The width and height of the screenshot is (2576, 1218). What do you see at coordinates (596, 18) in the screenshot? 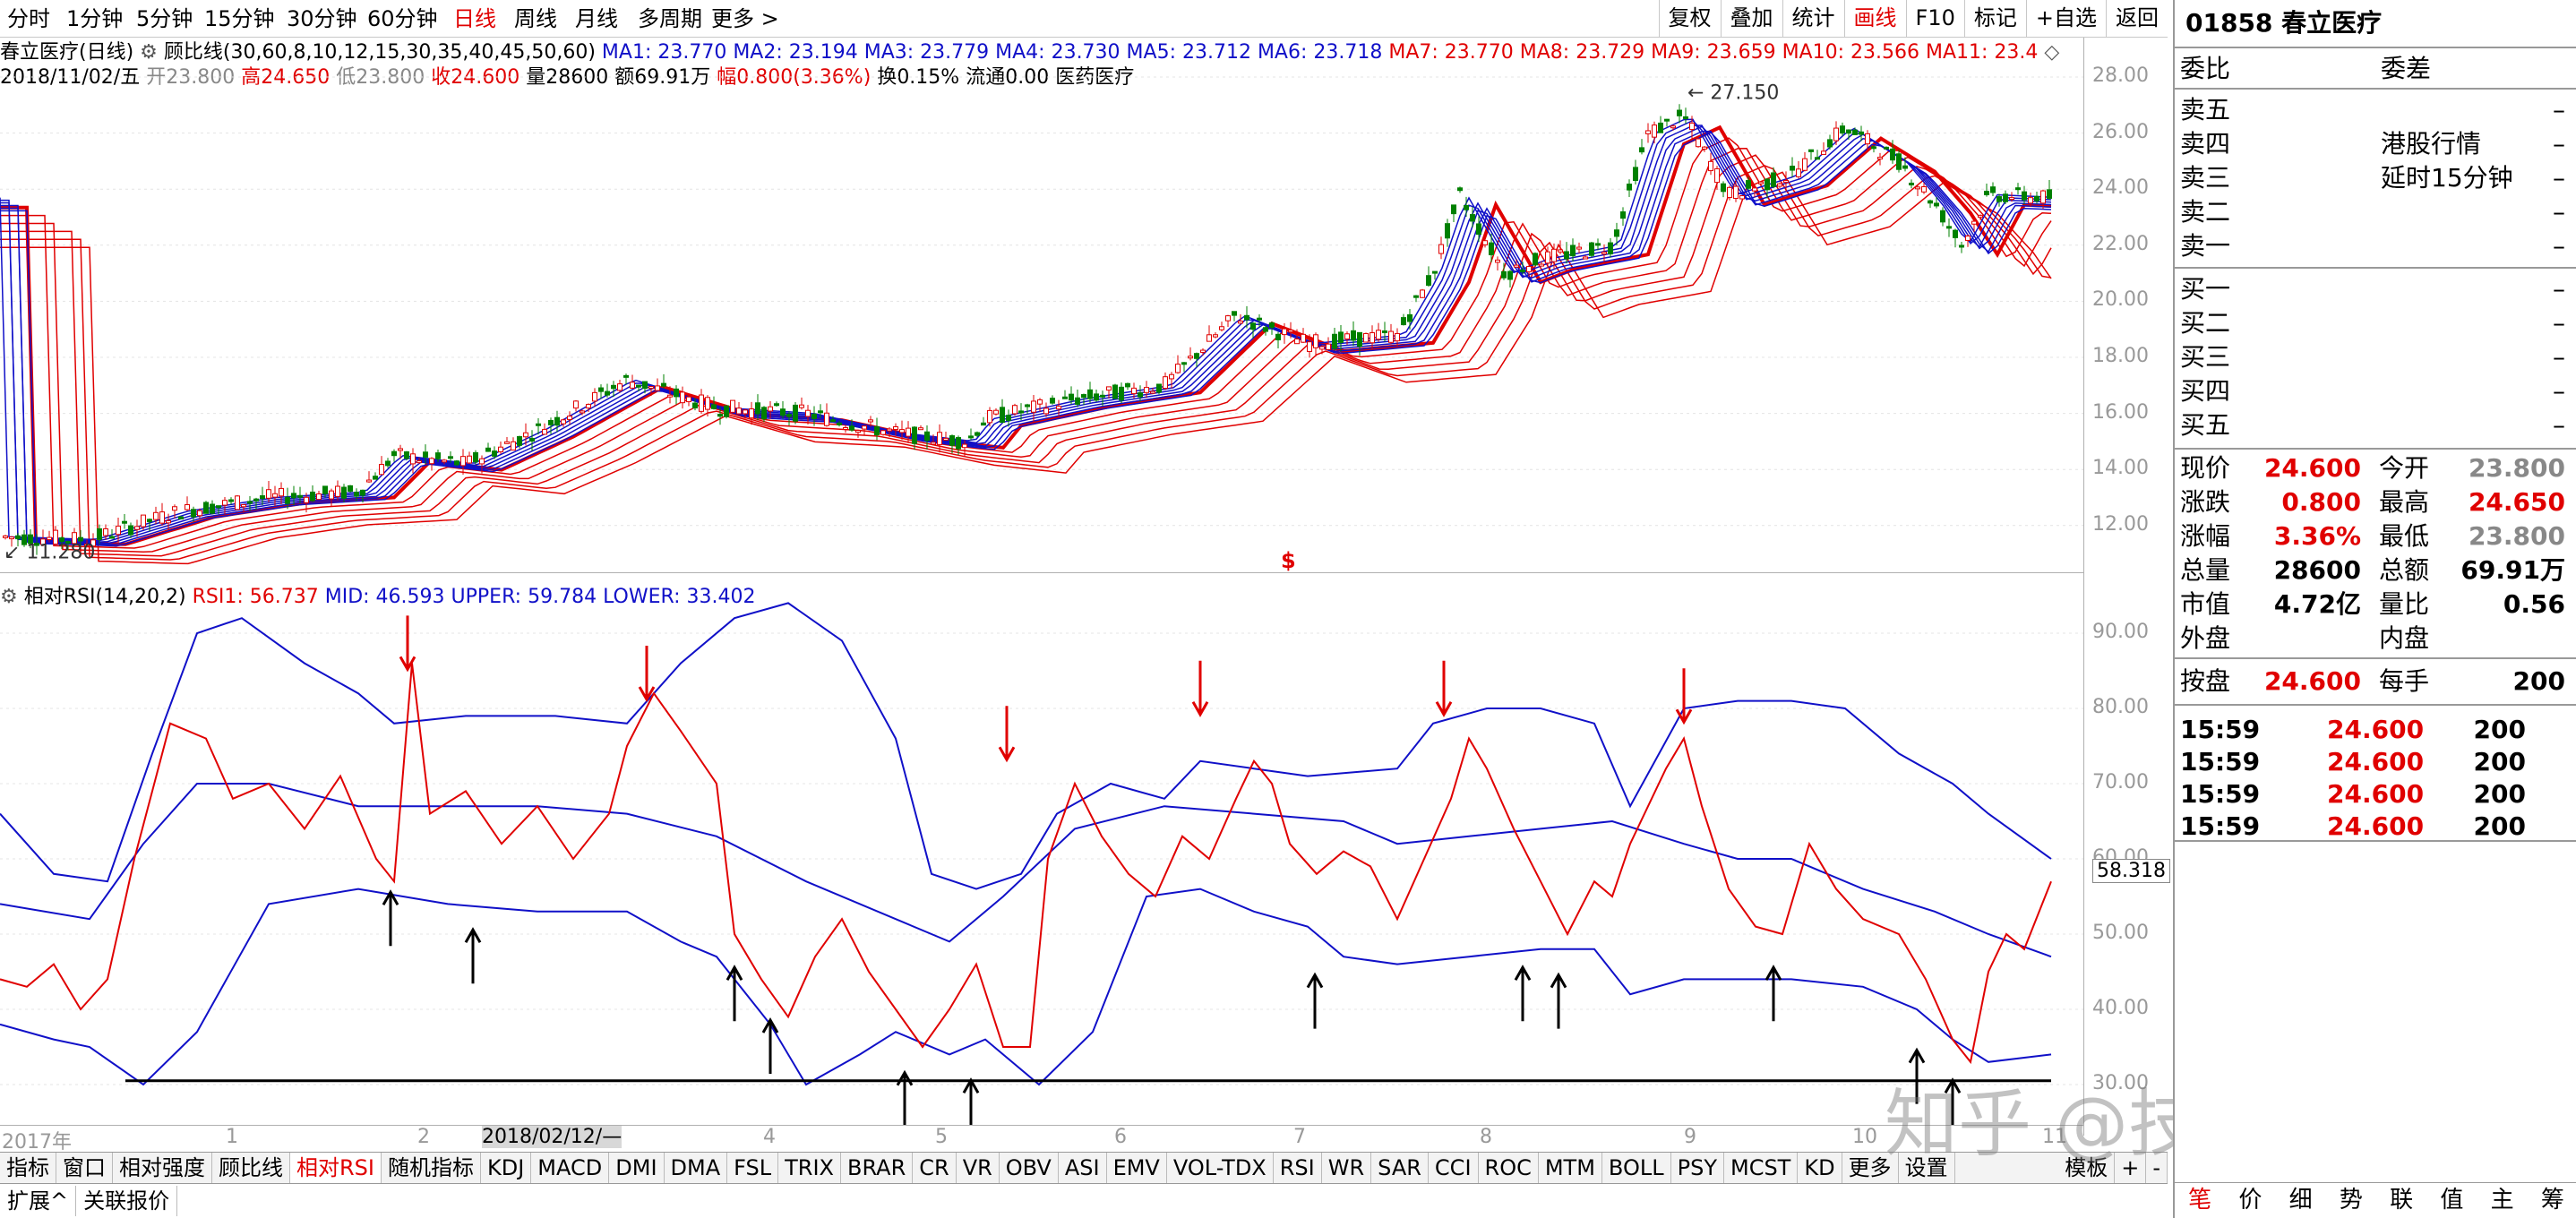
I see `period-tab: 月线` at bounding box center [596, 18].